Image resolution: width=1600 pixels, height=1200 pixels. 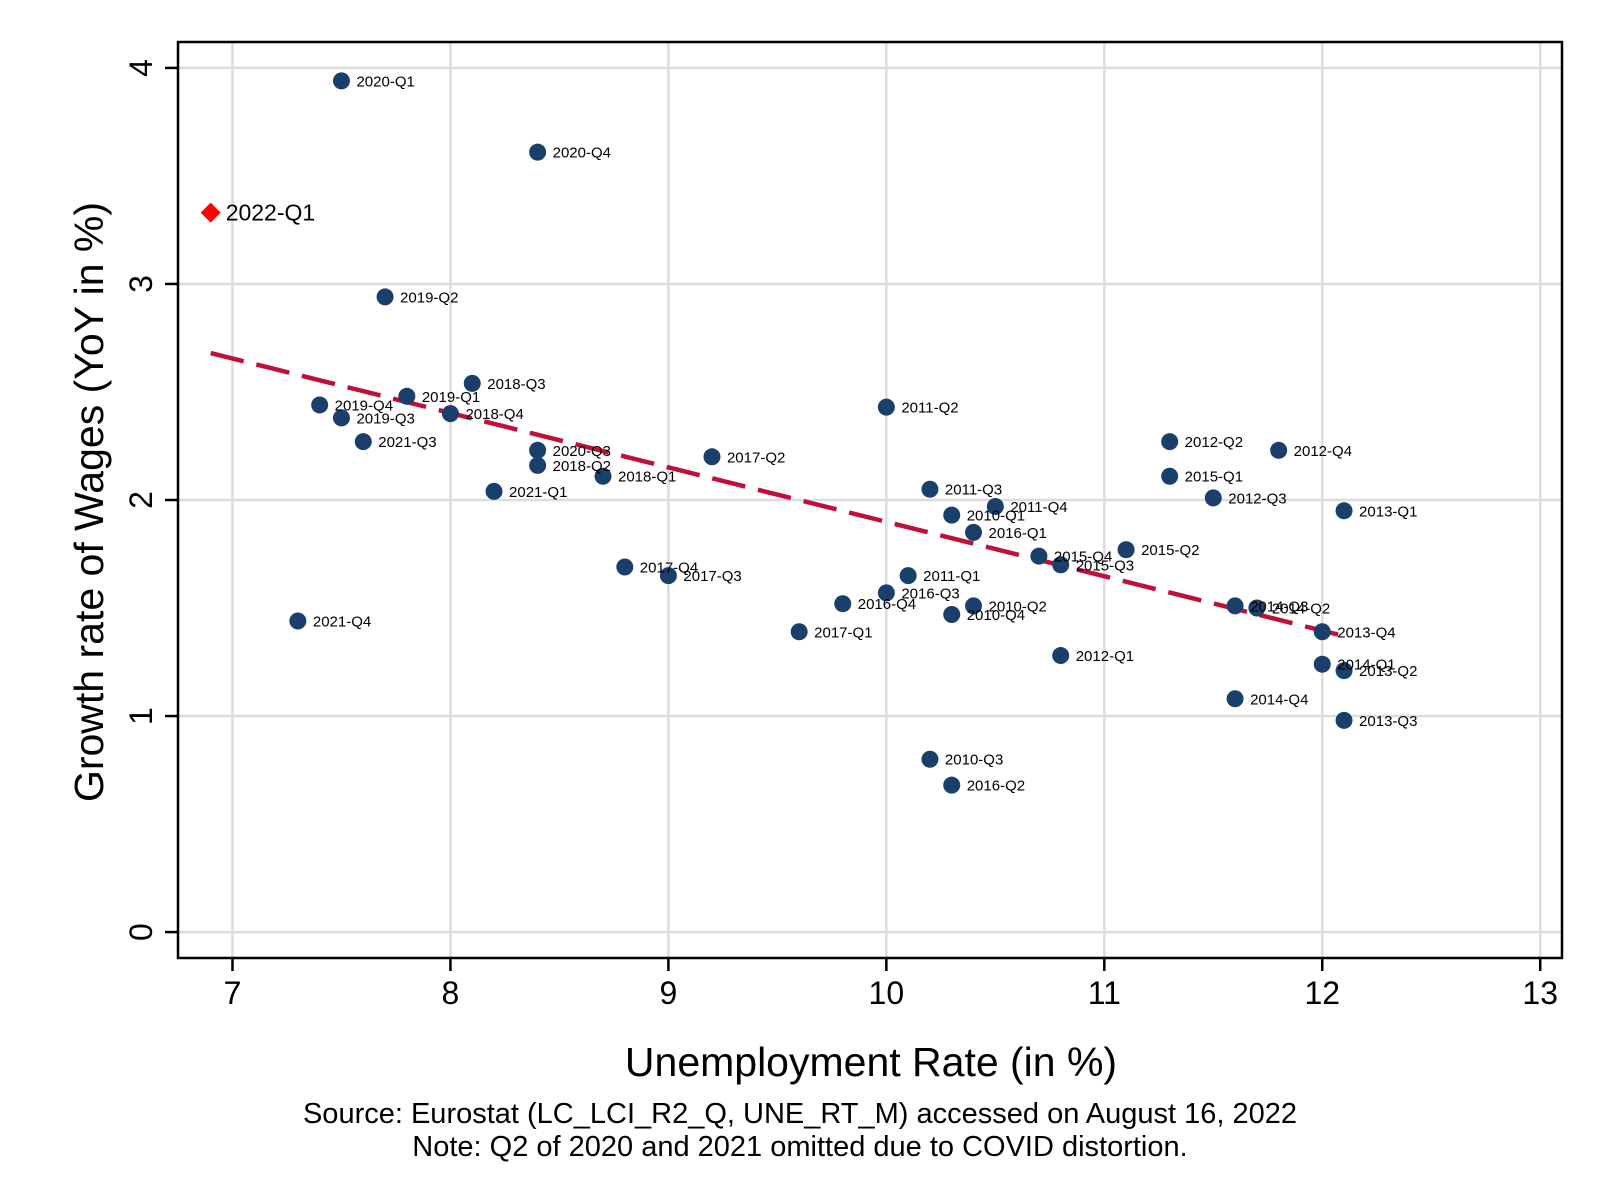 What do you see at coordinates (1018, 533) in the screenshot?
I see `data-point-label: 2016-Q1` at bounding box center [1018, 533].